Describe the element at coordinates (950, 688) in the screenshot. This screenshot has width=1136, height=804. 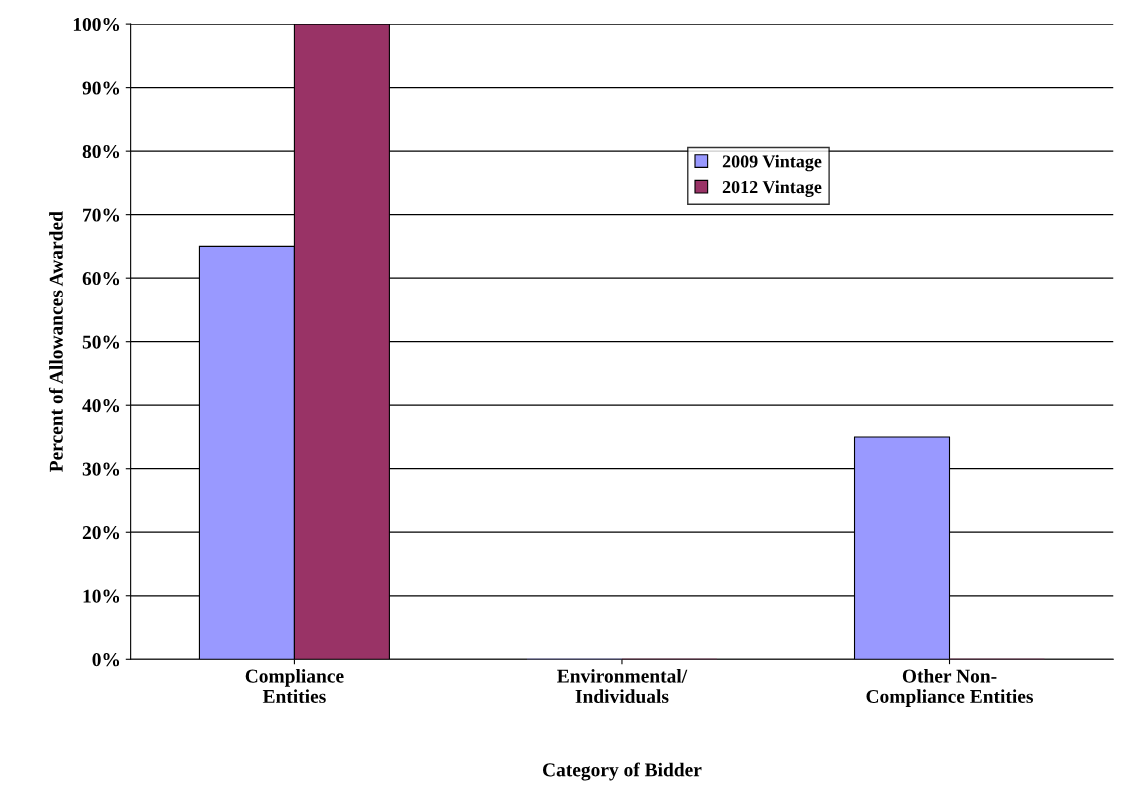
I see `x-tick-label: Other Non- Compliance Entities` at that location.